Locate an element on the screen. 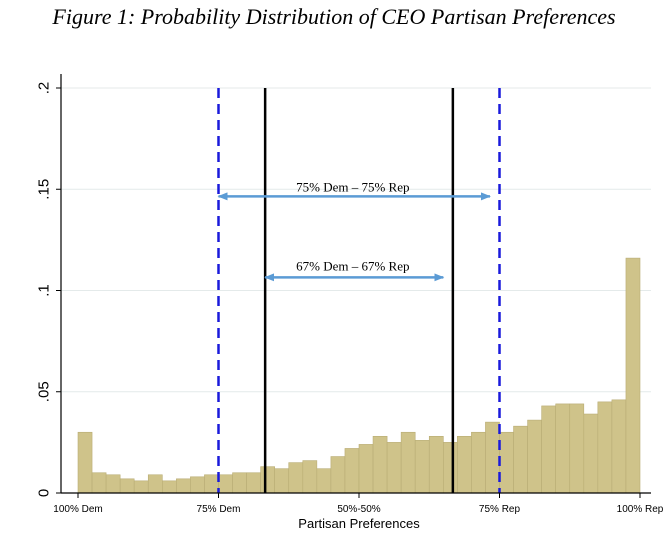 This screenshot has width=668, height=534. annotation-label: 67% Dem – 67% Rep is located at coordinates (352, 265).